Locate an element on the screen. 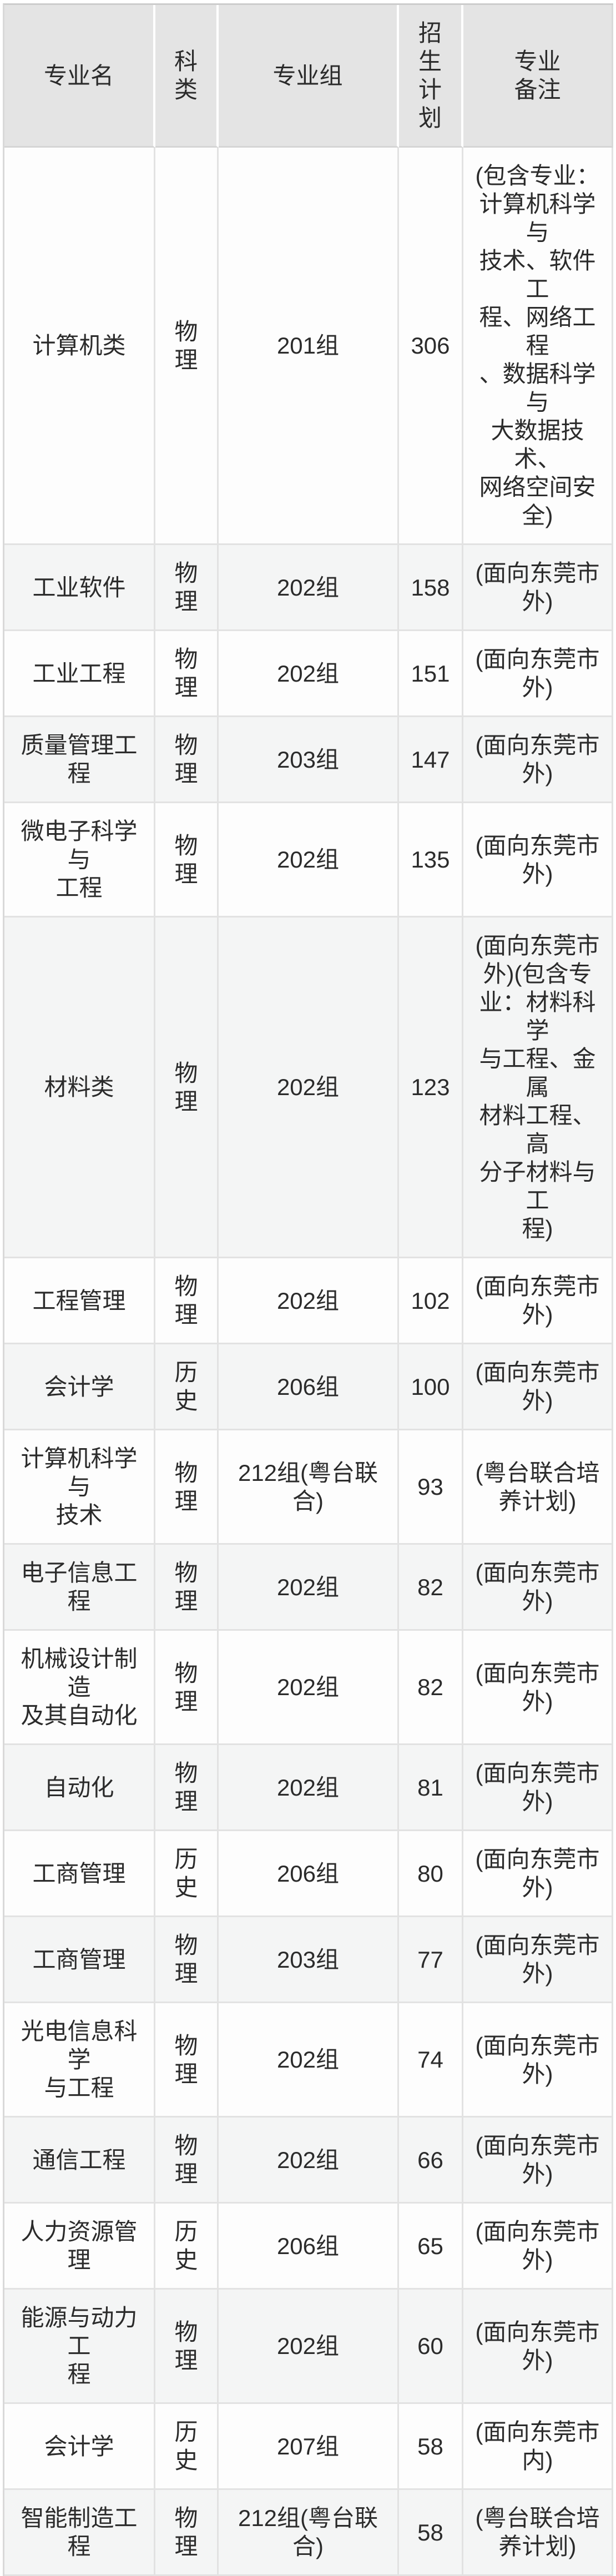  major-name-cell: 工业软件 is located at coordinates (79, 588).